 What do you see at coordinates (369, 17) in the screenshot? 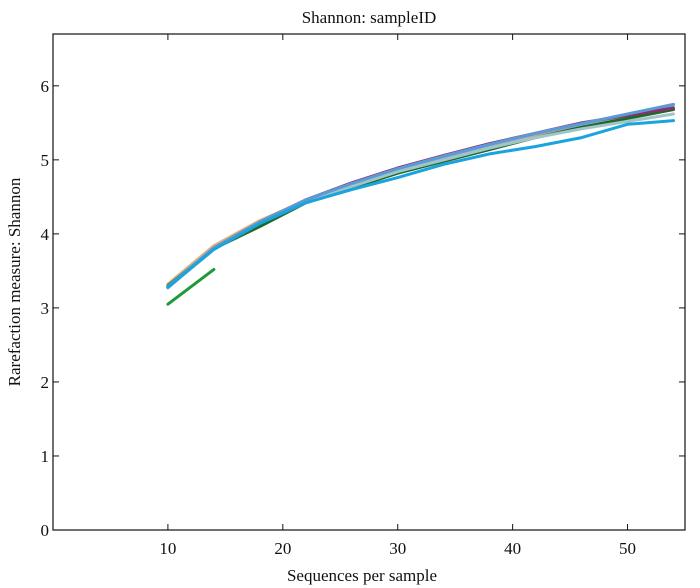
I see `chart-title: Shannon: sampleID` at bounding box center [369, 17].